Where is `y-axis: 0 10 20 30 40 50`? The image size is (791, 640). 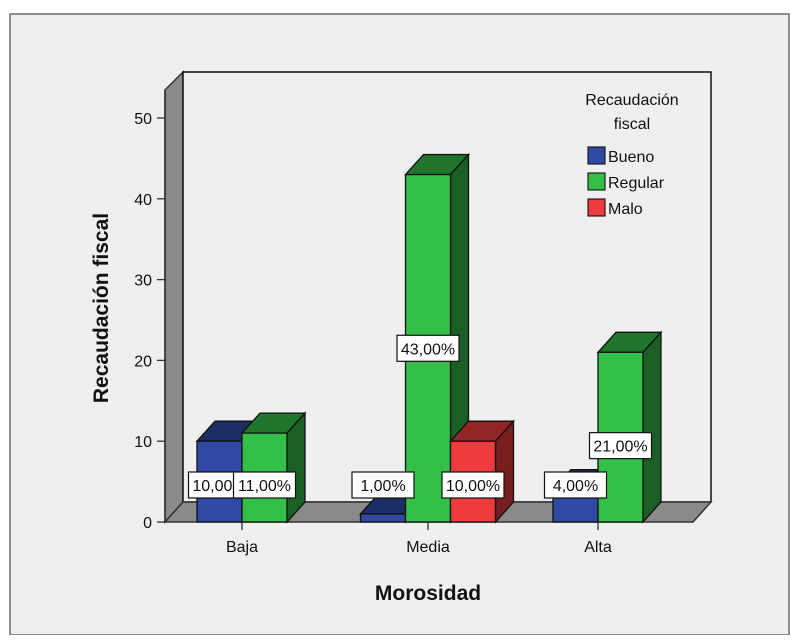 y-axis: 0 10 20 30 40 50 is located at coordinates (149, 321).